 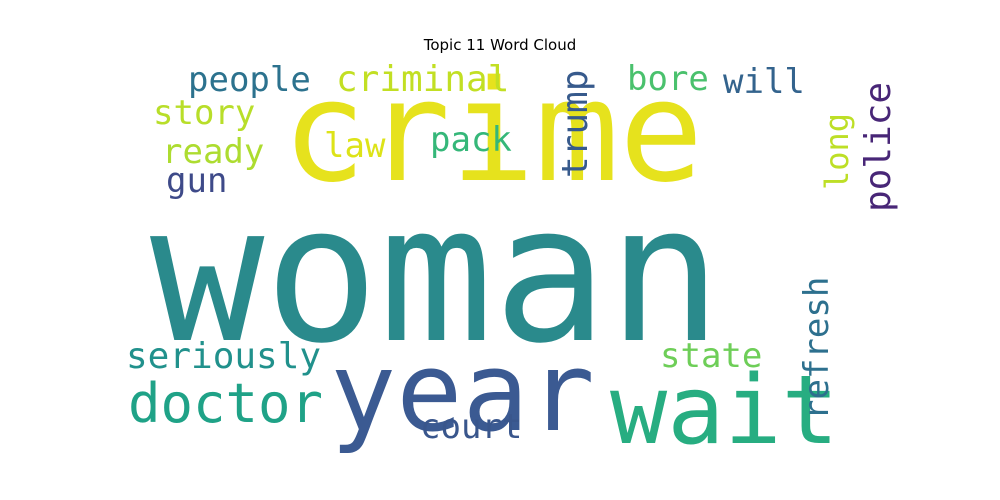 What do you see at coordinates (500, 45) in the screenshot?
I see `chart-title: Topic 11 Word Cloud` at bounding box center [500, 45].